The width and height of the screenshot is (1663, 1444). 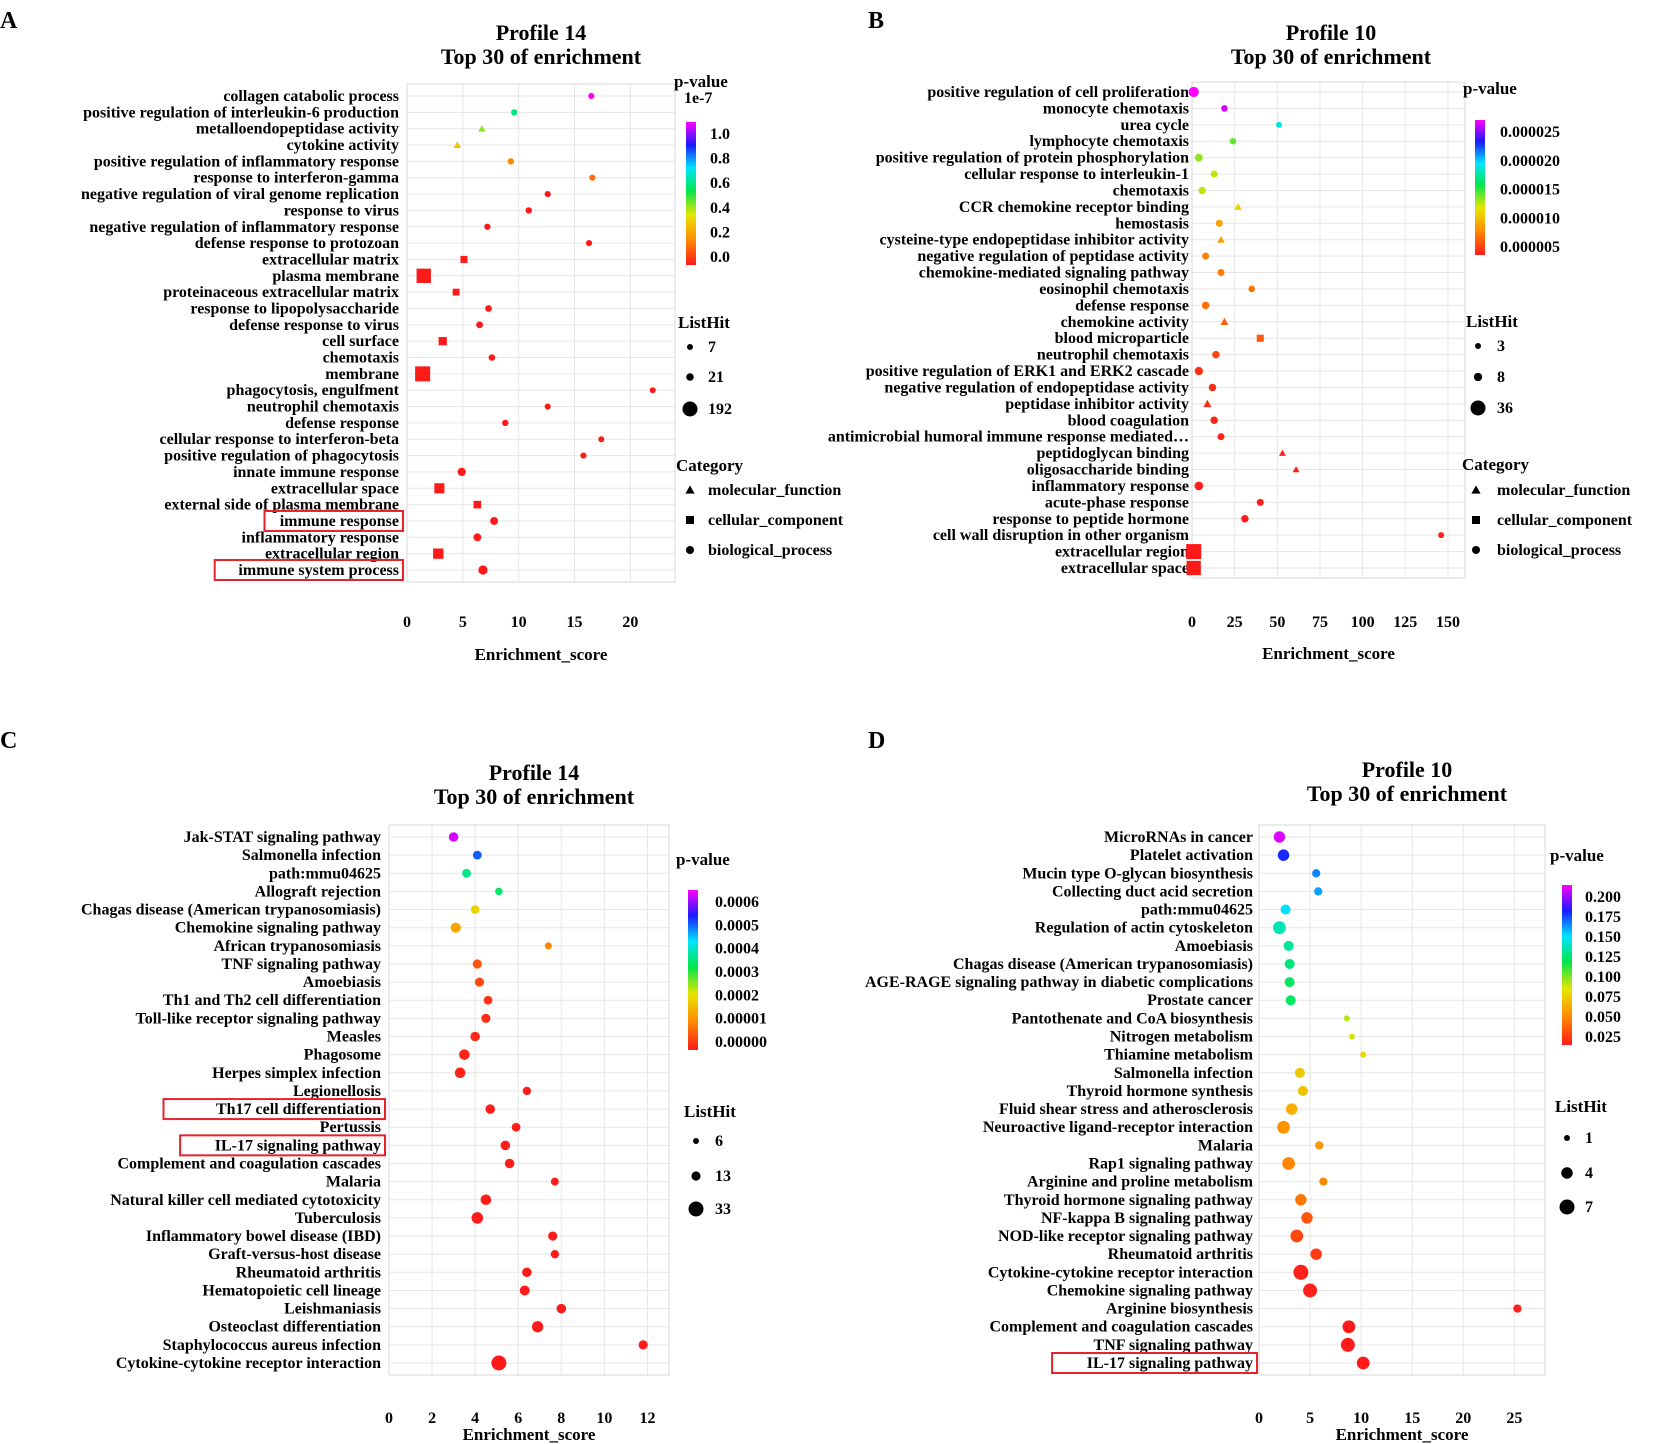 I want to click on x-tick-label: 12, so click(x=647, y=1418).